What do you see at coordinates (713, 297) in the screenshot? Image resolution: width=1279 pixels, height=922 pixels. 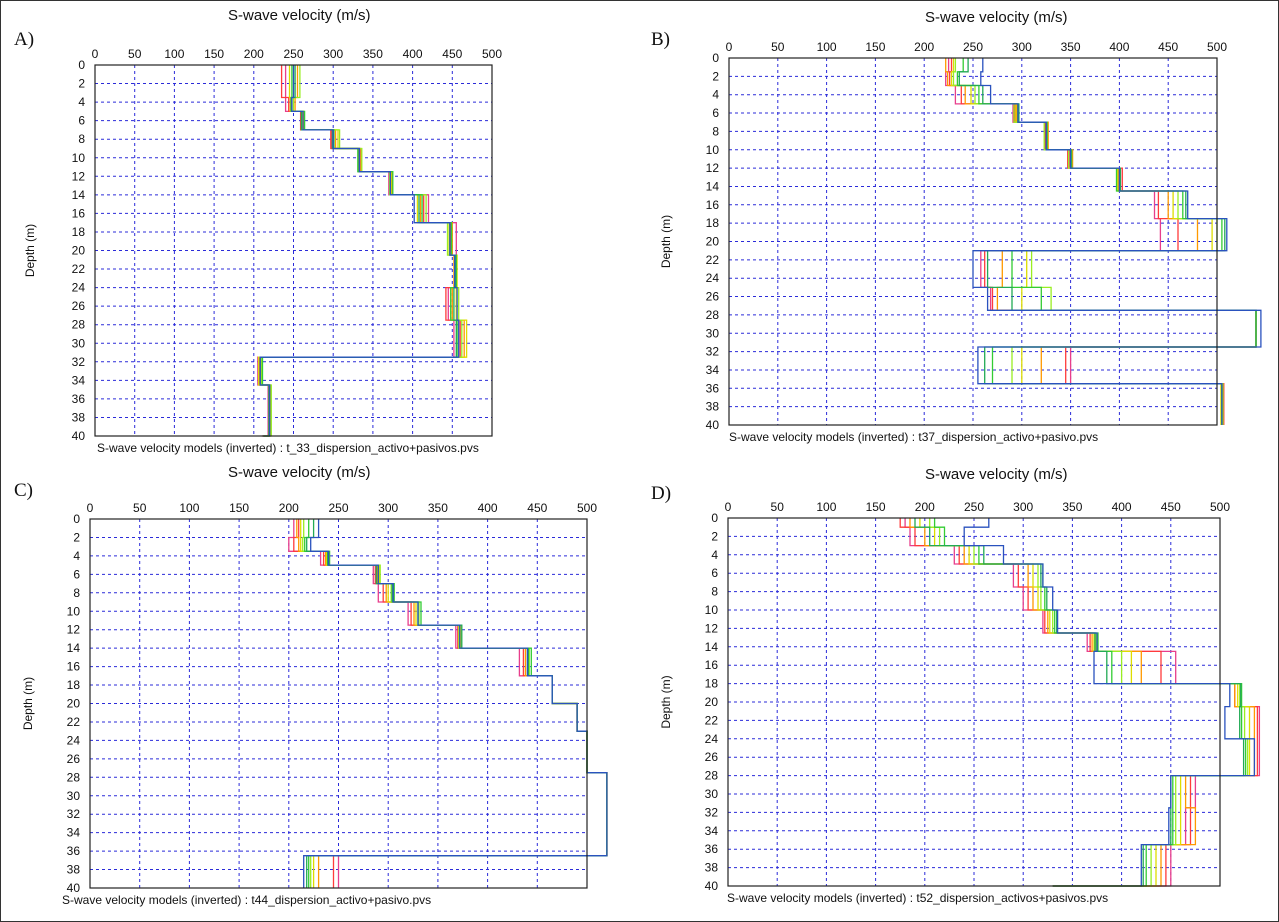 I see `panel-b-ytick-label: 26` at bounding box center [713, 297].